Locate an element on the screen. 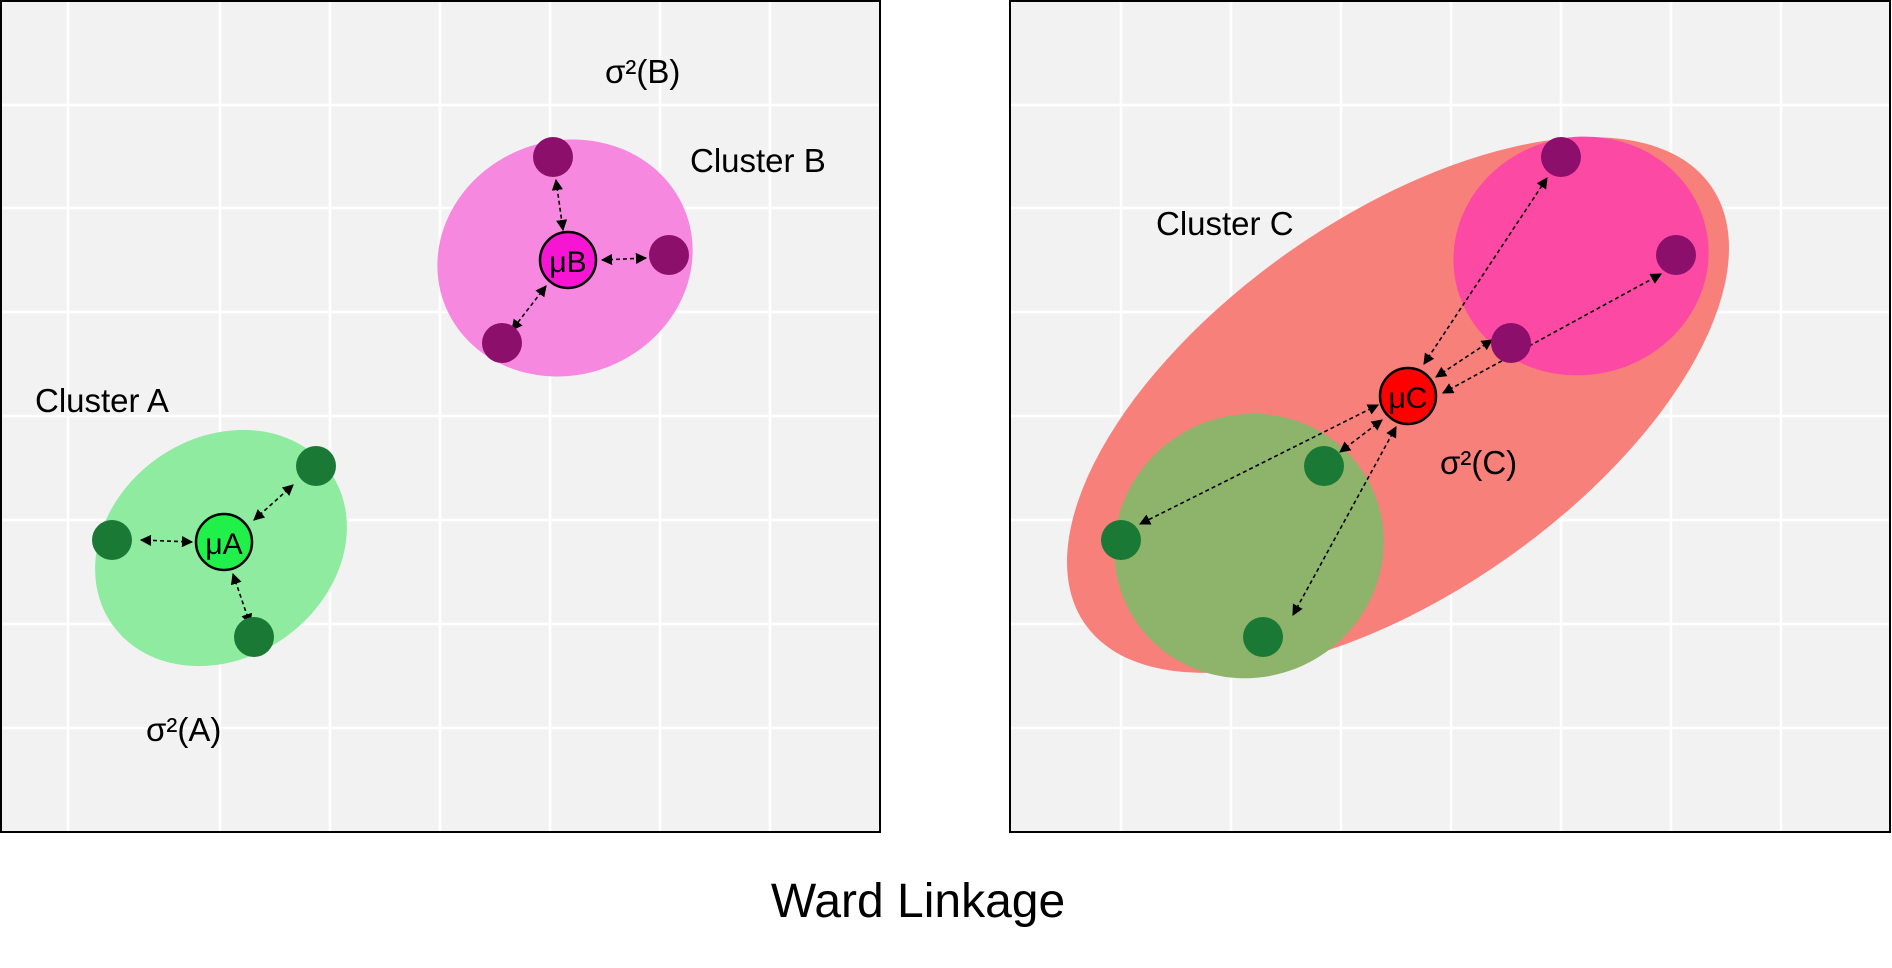 Image resolution: width=1892 pixels, height=968 pixels. centroid-c is located at coordinates (1408, 396).